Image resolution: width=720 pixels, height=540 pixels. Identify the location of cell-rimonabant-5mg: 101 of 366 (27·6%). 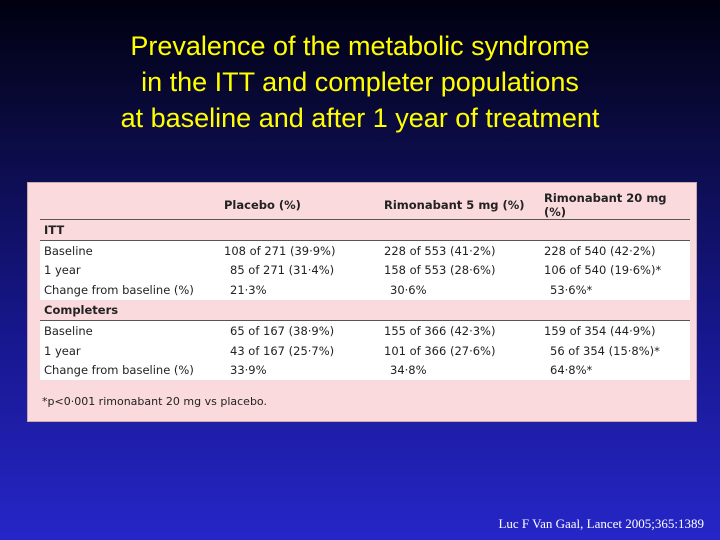
(460, 350).